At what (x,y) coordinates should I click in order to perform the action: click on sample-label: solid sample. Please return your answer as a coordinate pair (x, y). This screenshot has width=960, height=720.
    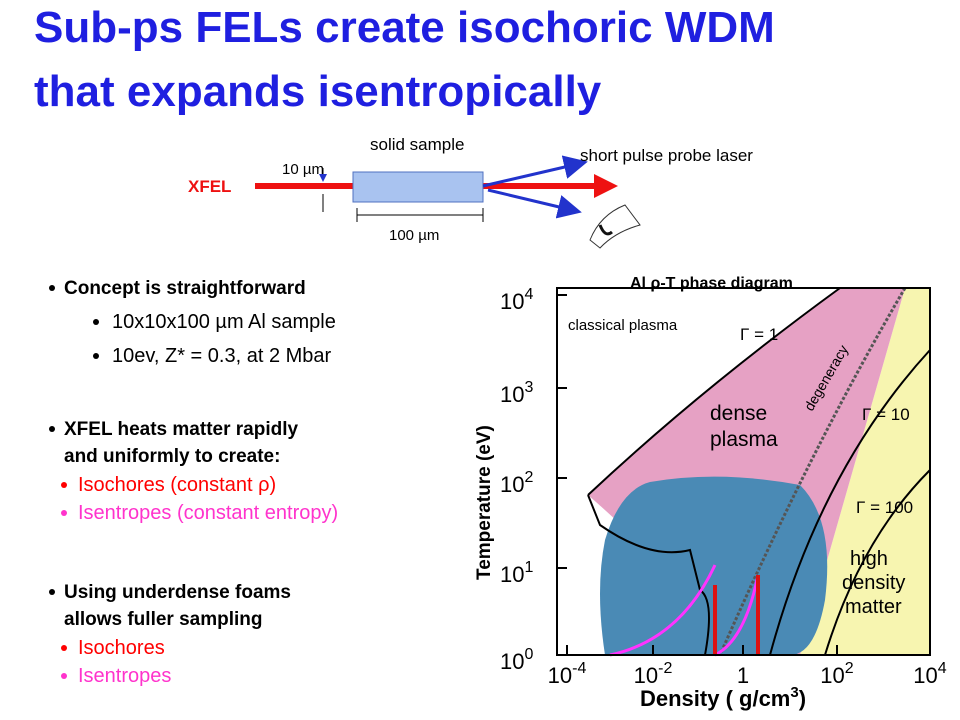
    Looking at the image, I should click on (417, 144).